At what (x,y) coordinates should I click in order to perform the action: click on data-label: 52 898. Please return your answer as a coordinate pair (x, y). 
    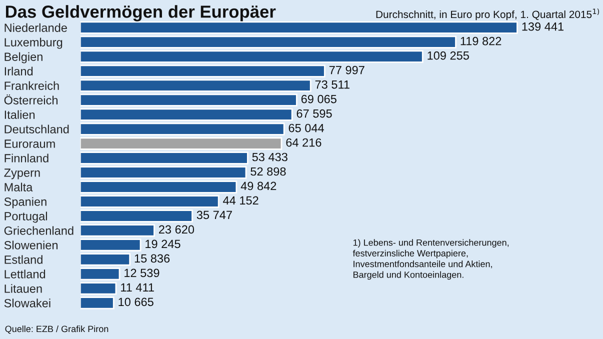
    Looking at the image, I should click on (268, 171).